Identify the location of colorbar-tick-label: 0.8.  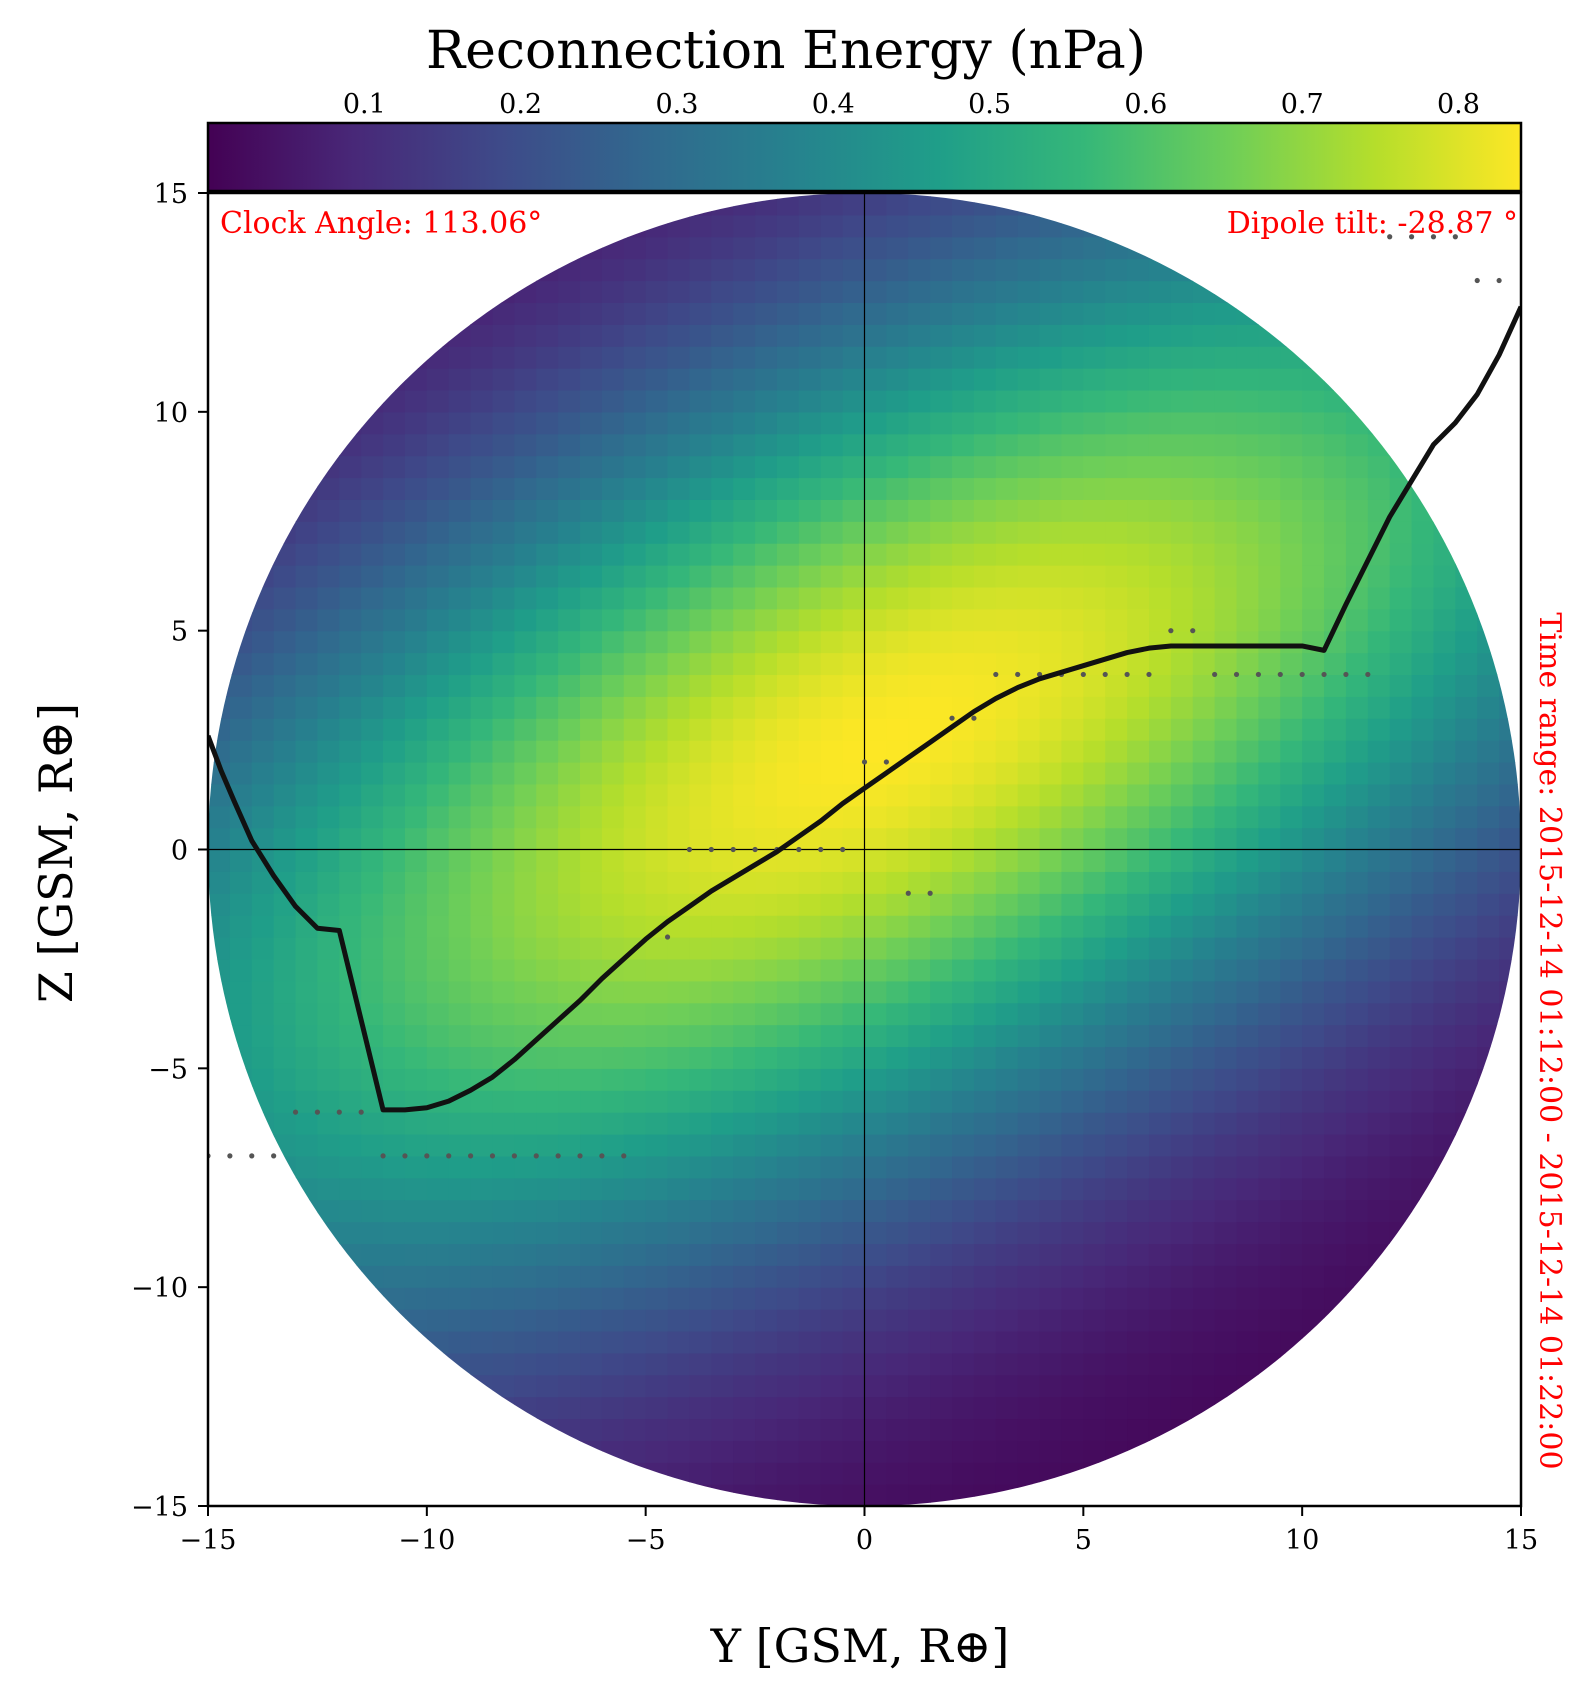
(1458, 104).